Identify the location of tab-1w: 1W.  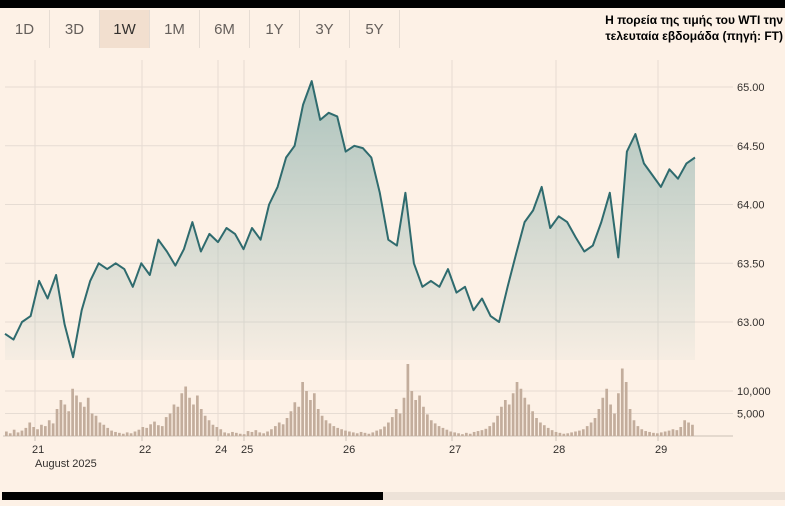
(125, 29).